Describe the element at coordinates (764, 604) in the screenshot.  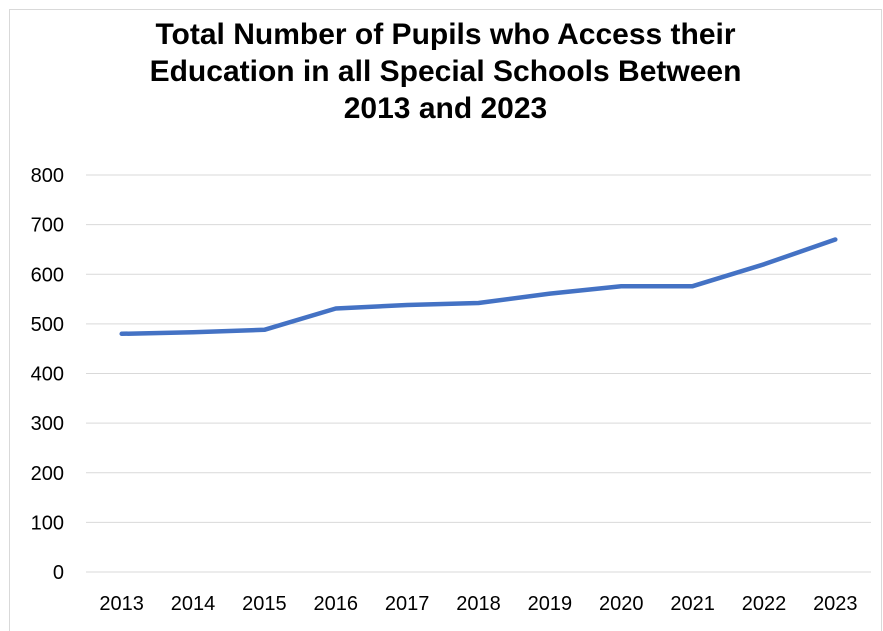
I see `x-tick-label-2022: 2022` at that location.